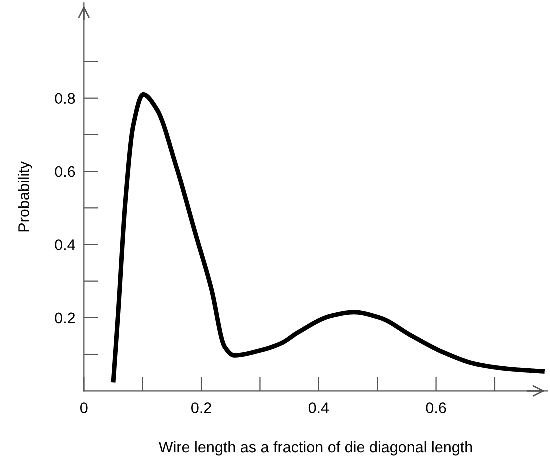 This screenshot has height=458, width=550. Describe the element at coordinates (65, 245) in the screenshot. I see `y-tick-label: 0.4` at that location.